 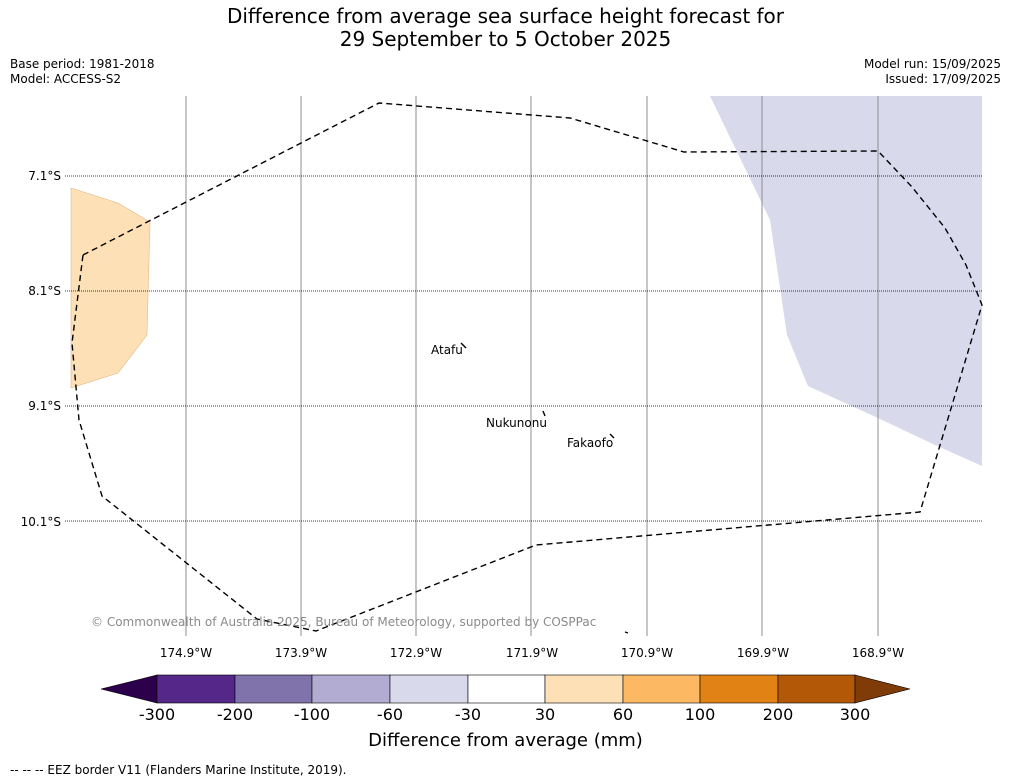 What do you see at coordinates (943, 79) in the screenshot?
I see `issued-text: Issued: 17/09/2025` at bounding box center [943, 79].